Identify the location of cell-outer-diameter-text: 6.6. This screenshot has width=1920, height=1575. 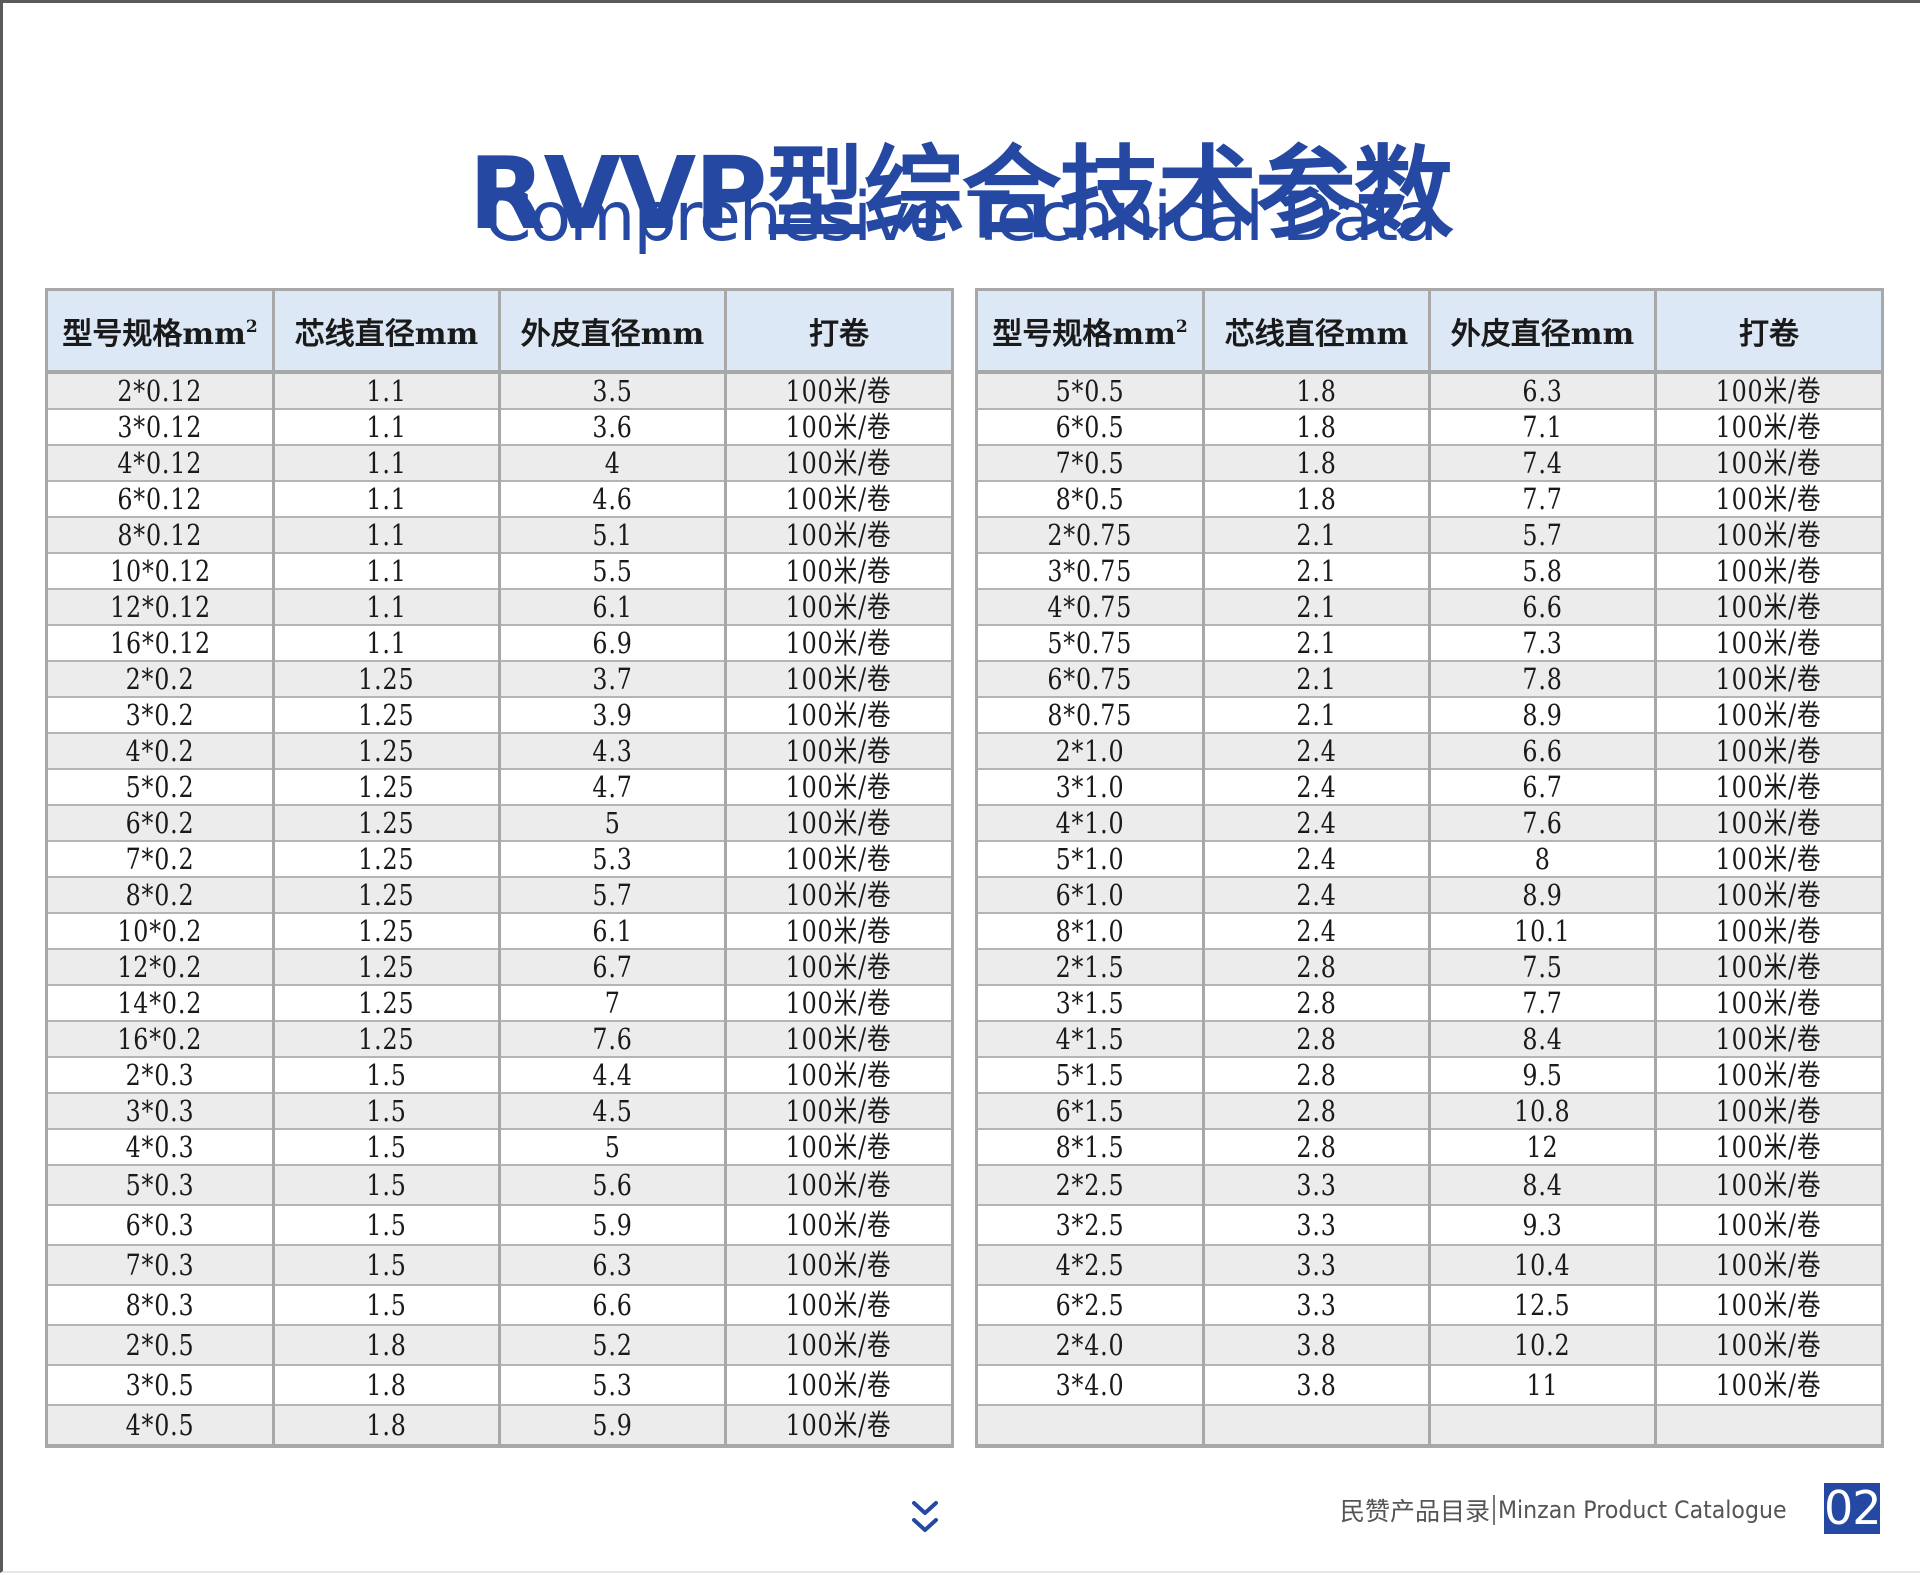
(1542, 607).